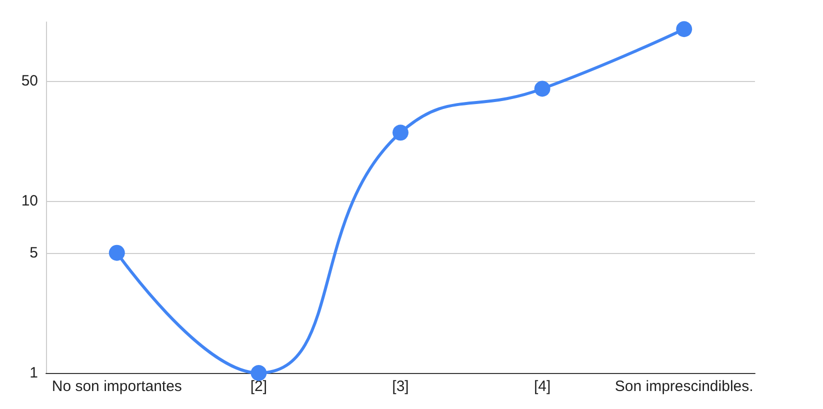 Image resolution: width=823 pixels, height=409 pixels. I want to click on x-tick-label: [4], so click(542, 386).